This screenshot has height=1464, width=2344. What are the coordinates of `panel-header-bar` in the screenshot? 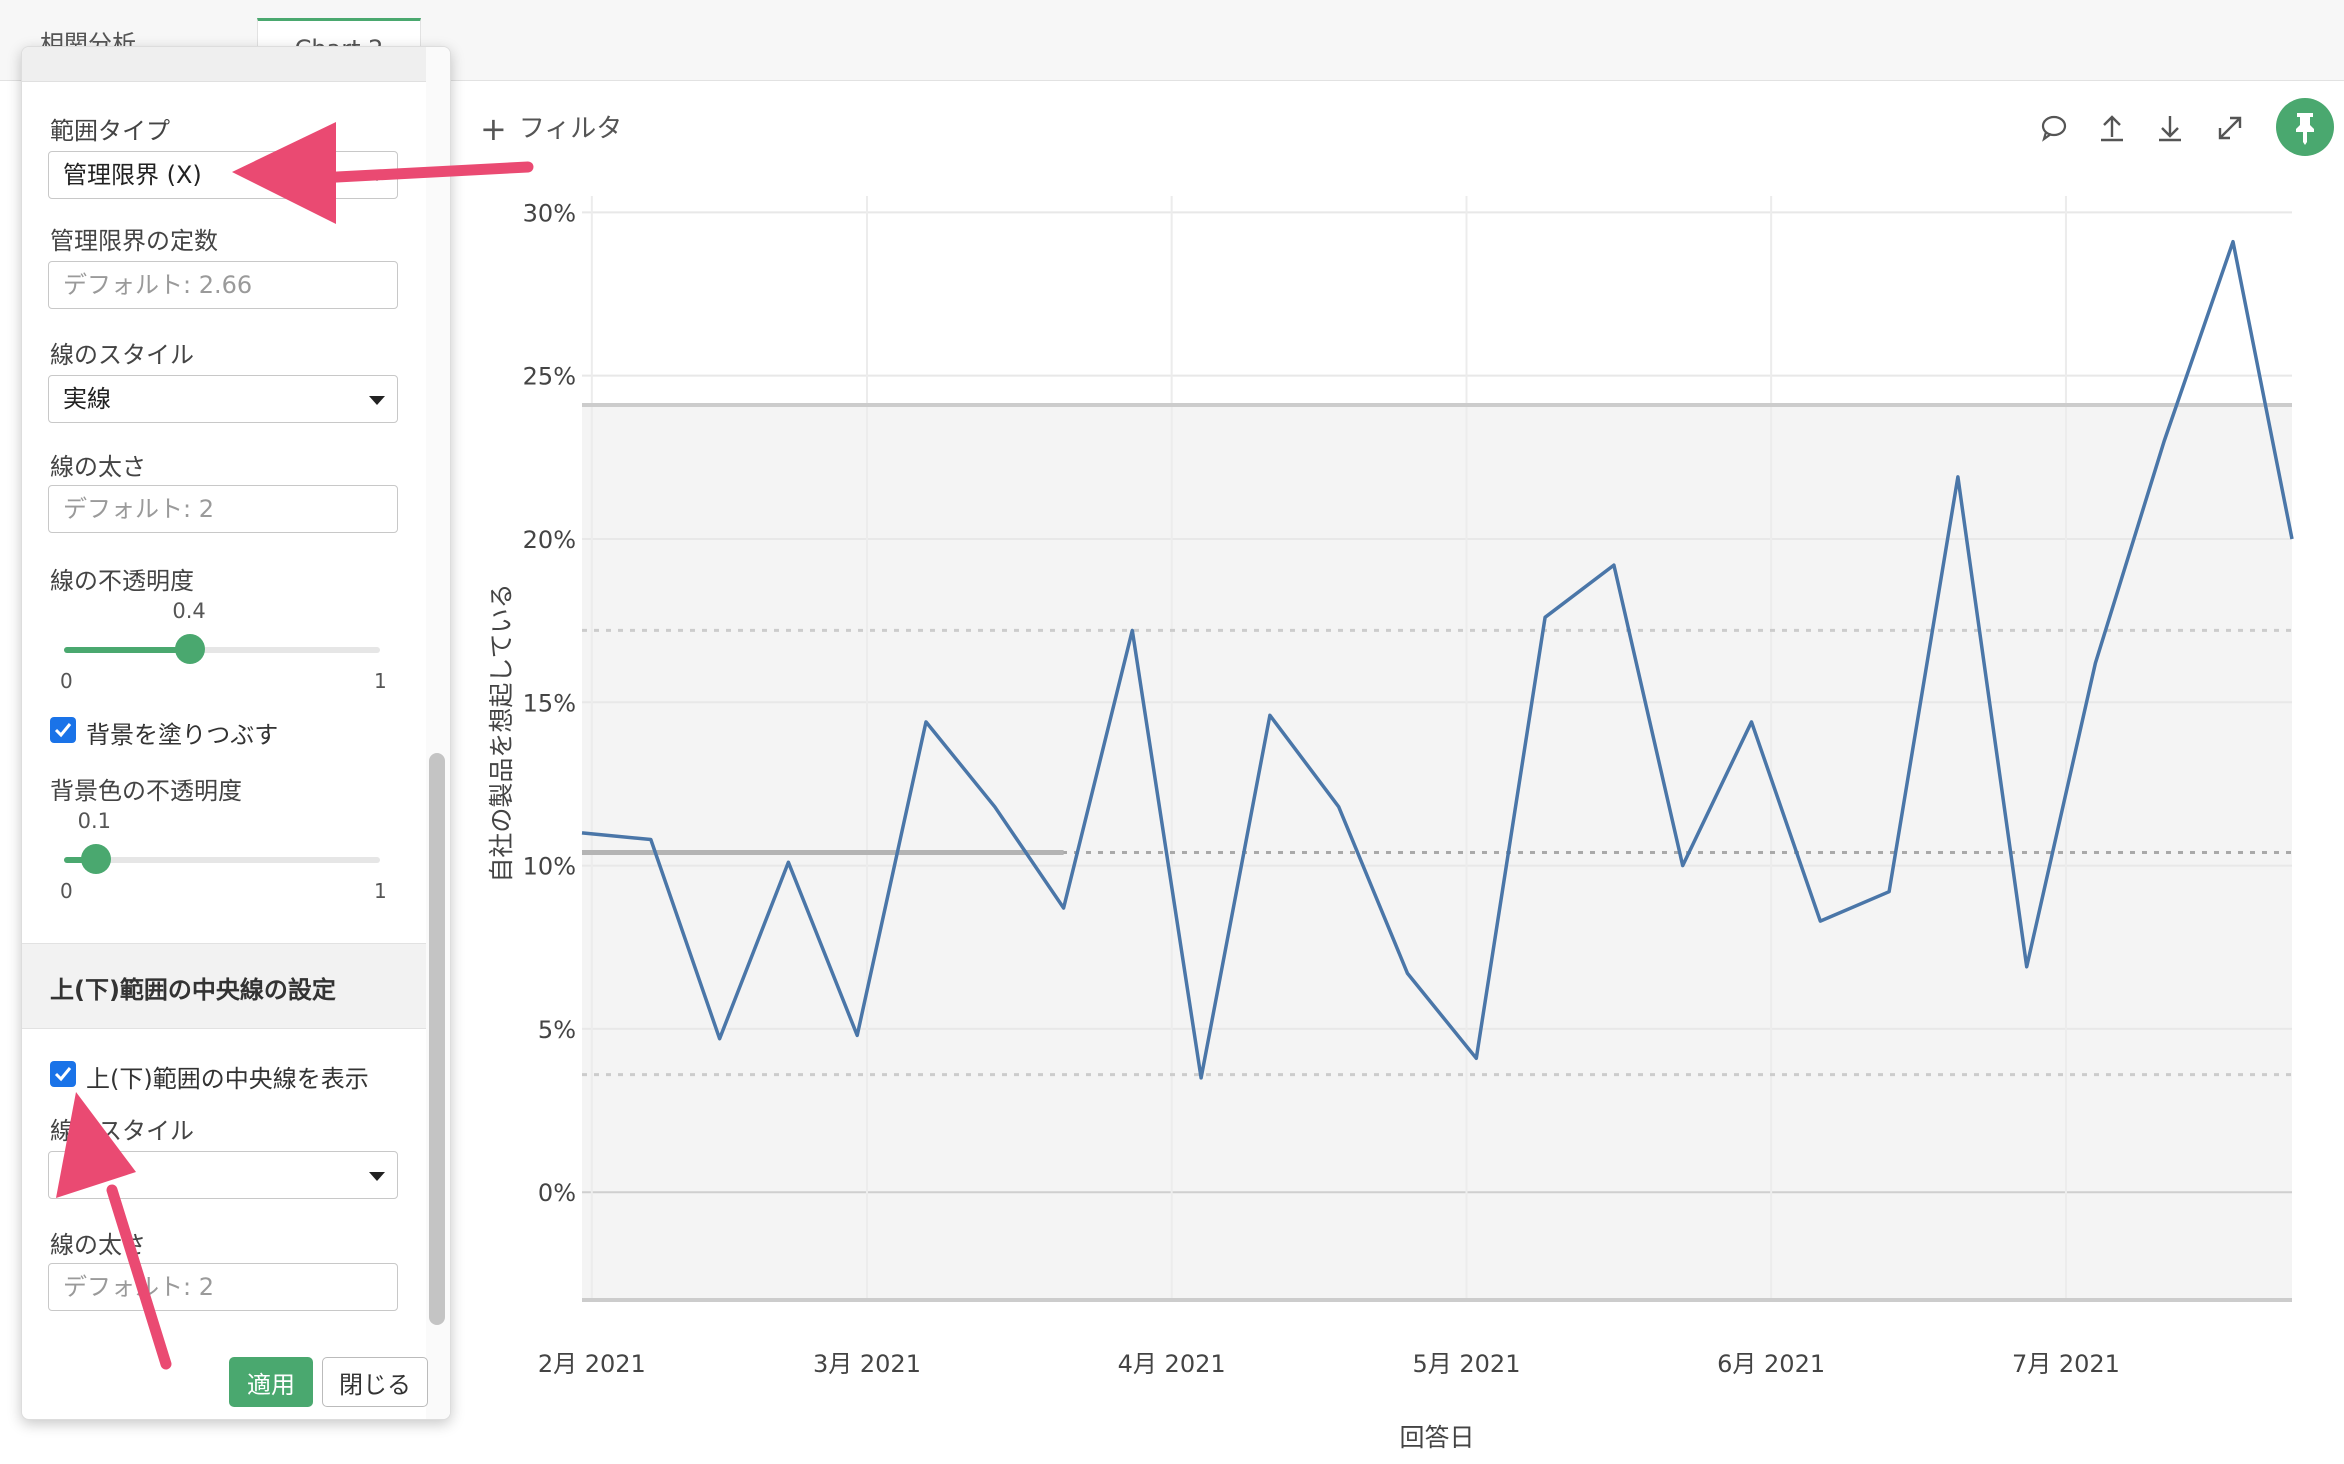 It's located at (236, 64).